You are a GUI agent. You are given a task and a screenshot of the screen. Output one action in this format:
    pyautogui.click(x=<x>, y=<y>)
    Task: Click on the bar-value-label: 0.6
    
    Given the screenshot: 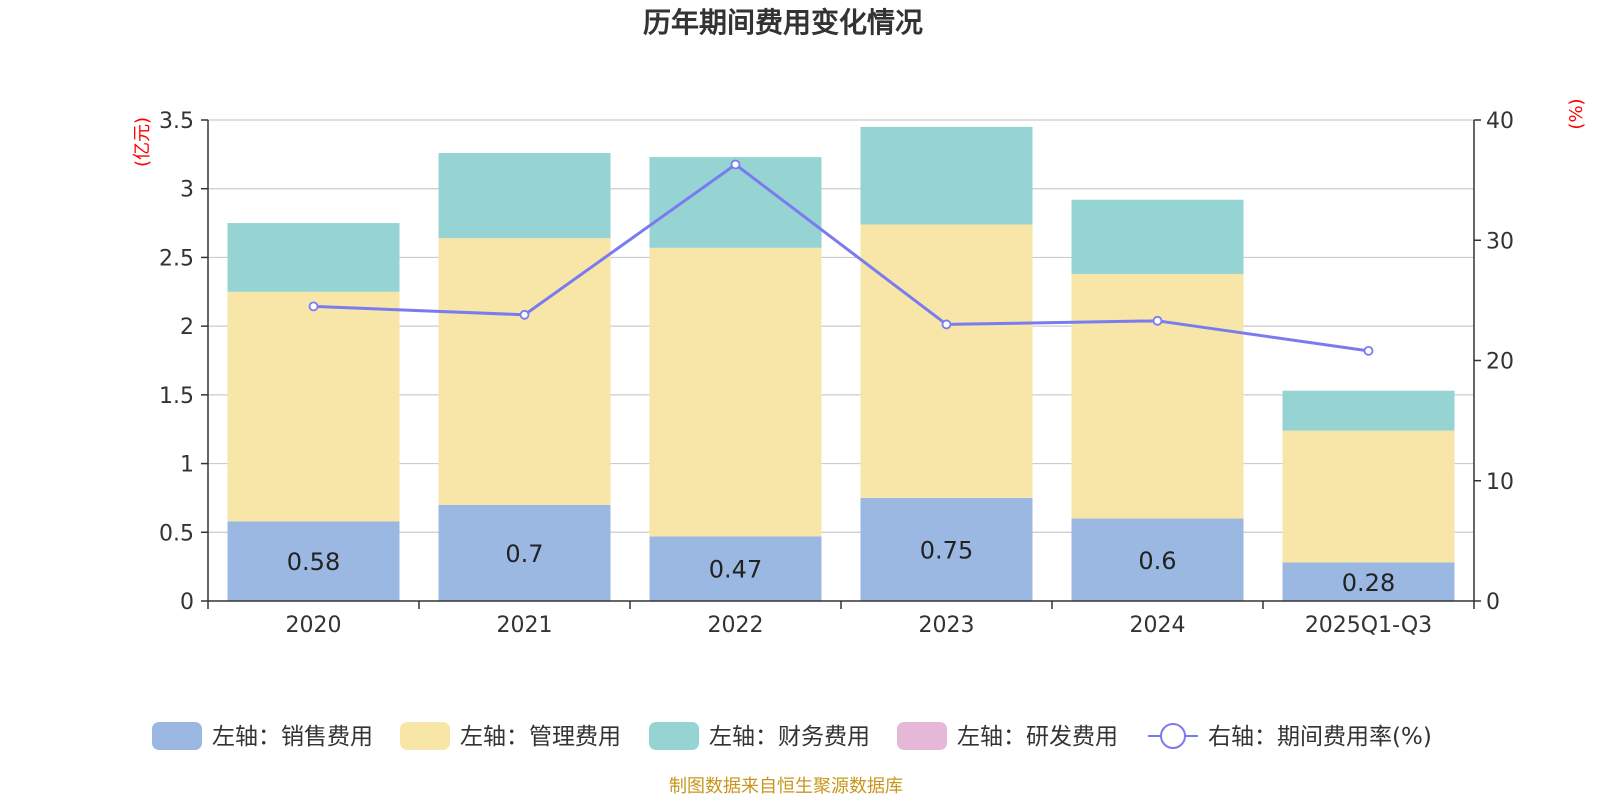 What is the action you would take?
    pyautogui.click(x=1157, y=561)
    